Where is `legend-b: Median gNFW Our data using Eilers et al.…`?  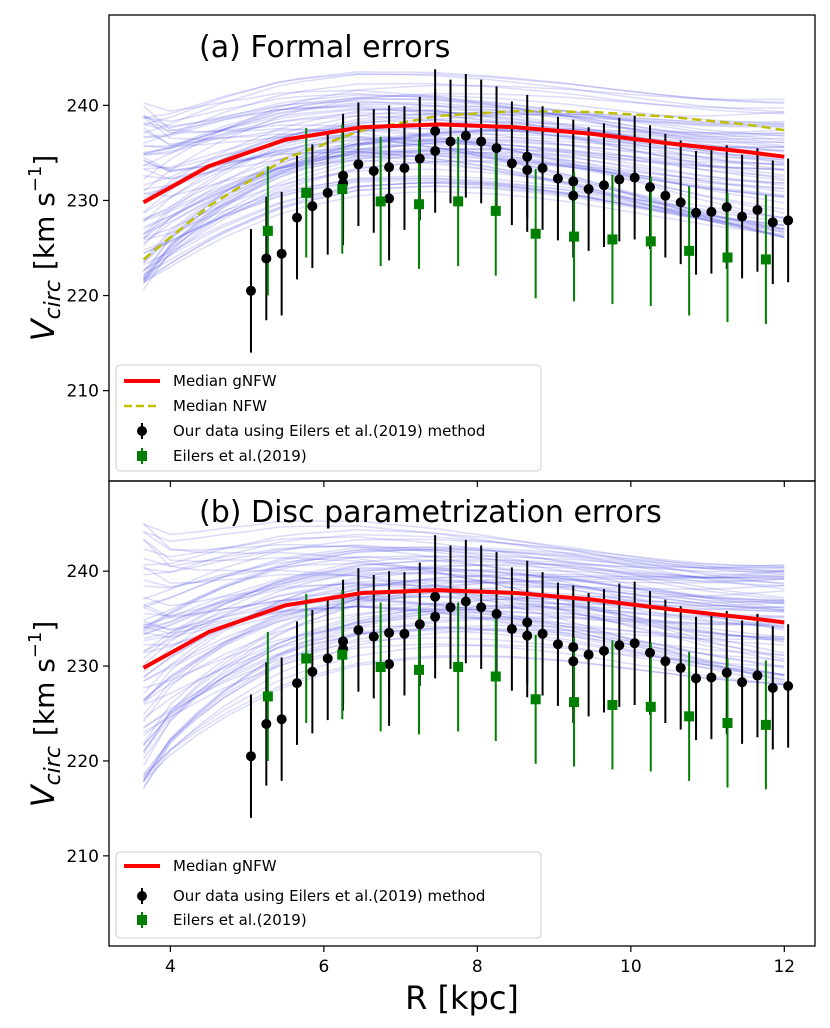
legend-b: Median gNFW Our data using Eilers et al.… is located at coordinates (328, 895).